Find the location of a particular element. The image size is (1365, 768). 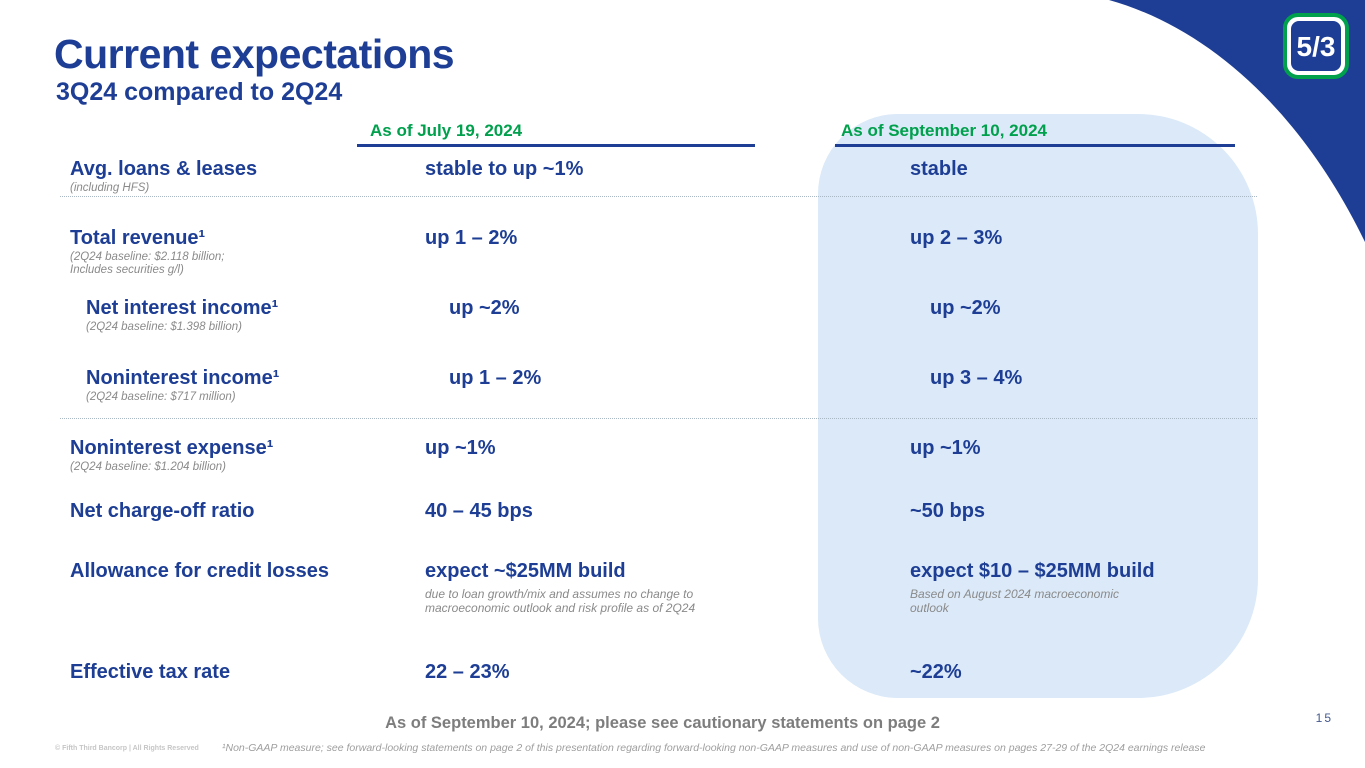

page-subtitle: 3Q24 compared to 2Q24 is located at coordinates (199, 92).